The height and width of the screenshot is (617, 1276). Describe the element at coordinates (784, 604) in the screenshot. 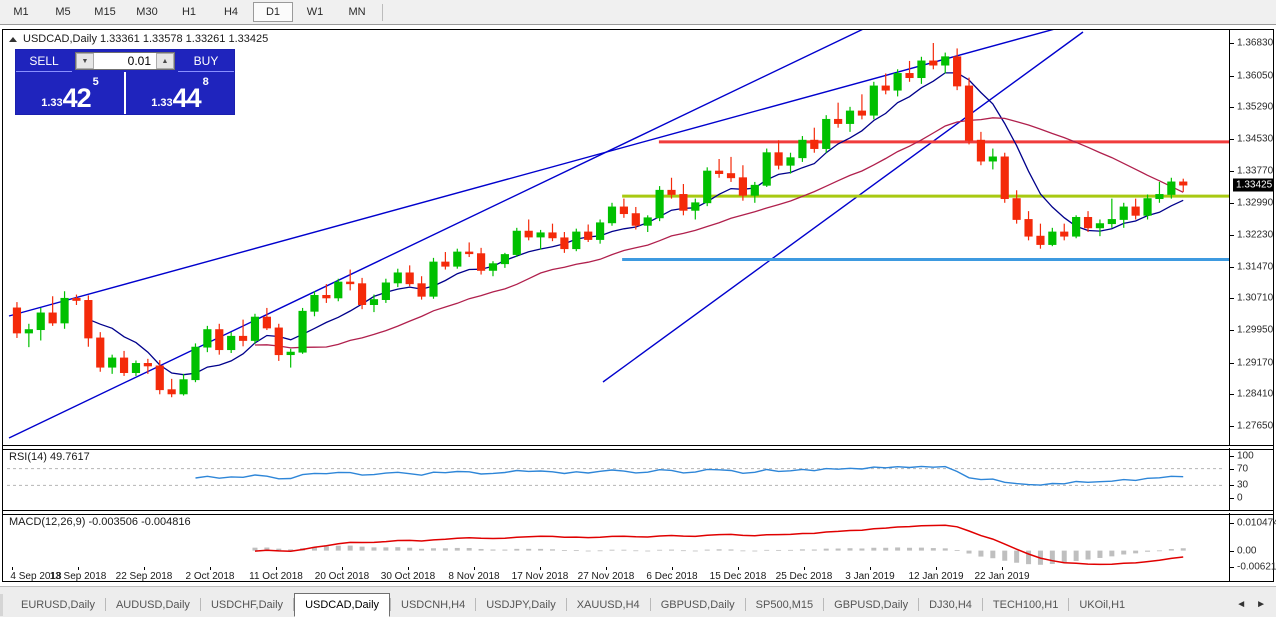

I see `chart-tab-sp500-m15: SP500,M15` at that location.